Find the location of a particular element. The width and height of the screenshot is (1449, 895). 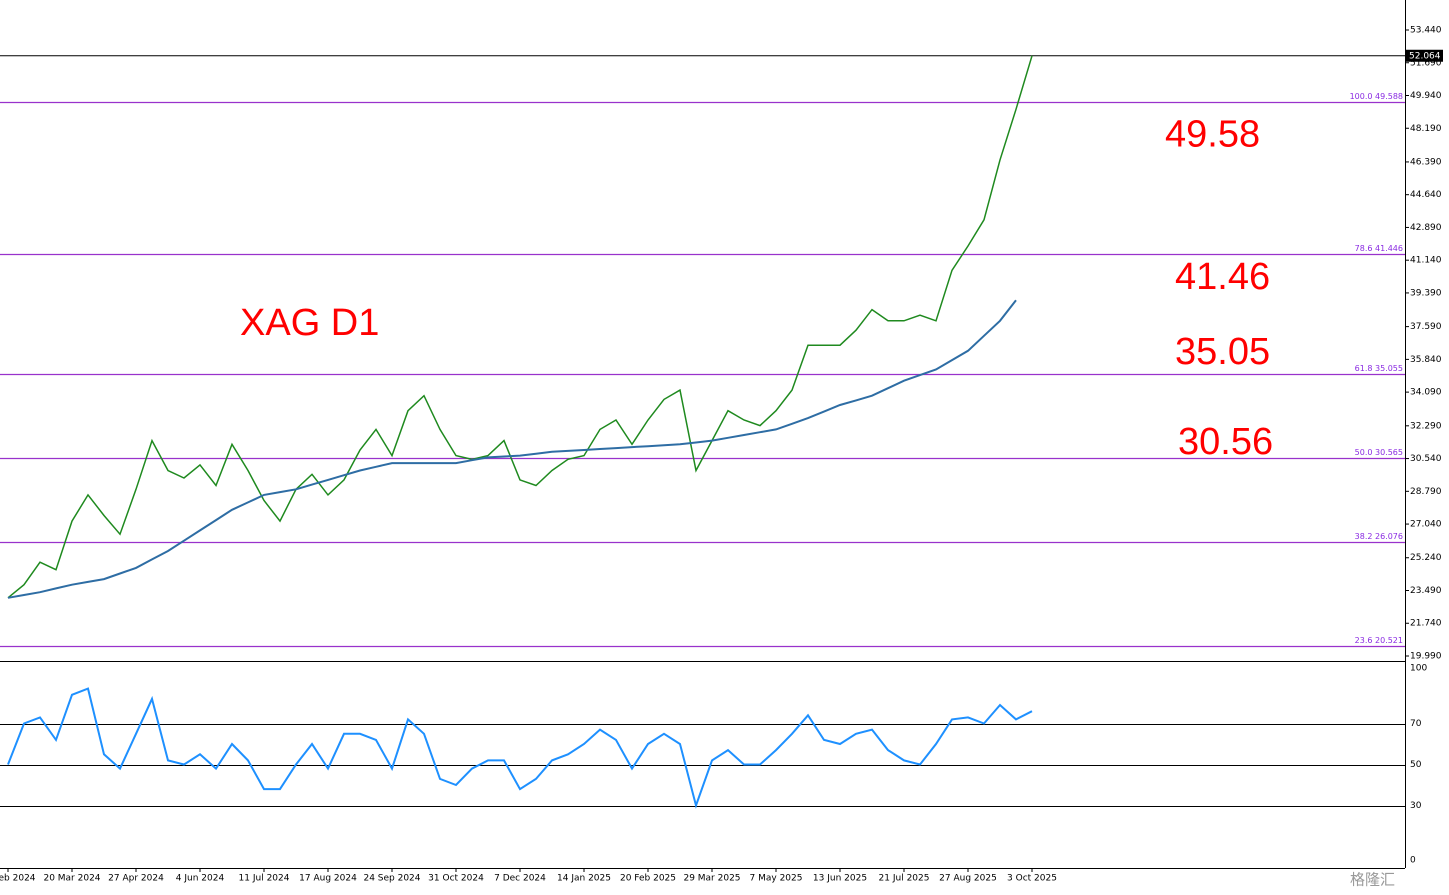

y-tick-label: 44.640 is located at coordinates (1426, 195).